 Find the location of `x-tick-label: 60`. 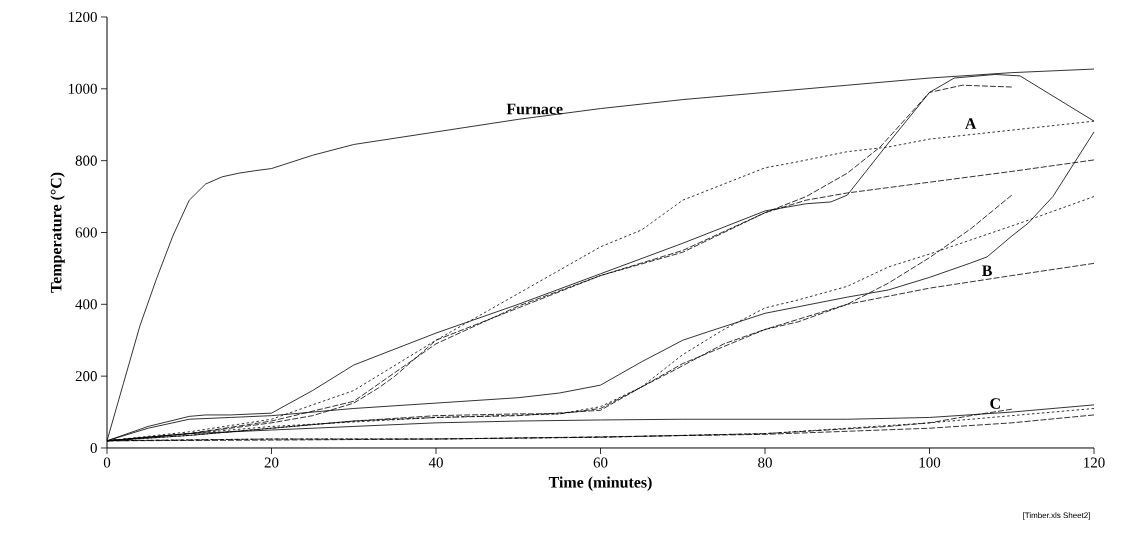

x-tick-label: 60 is located at coordinates (600, 462).